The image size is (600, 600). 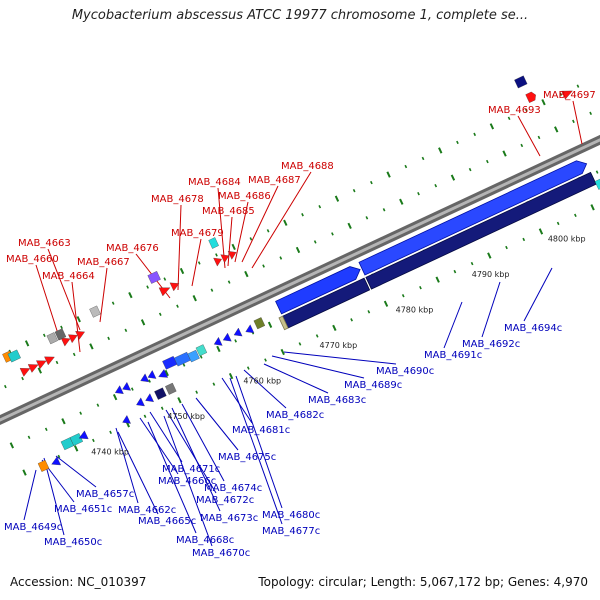 I want to click on forward-gene-label: MAB_4679, so click(x=197, y=233).